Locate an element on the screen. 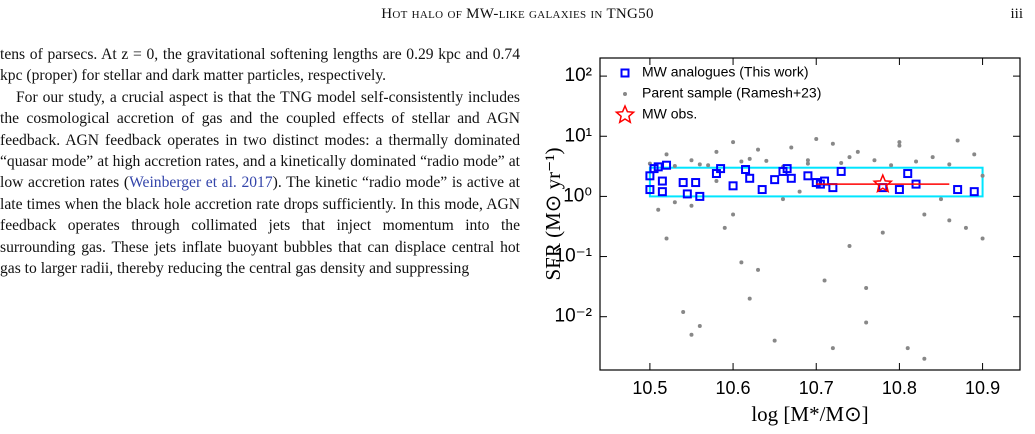 Image resolution: width=1035 pixels, height=434 pixels. page-number: iii is located at coordinates (1016, 14).